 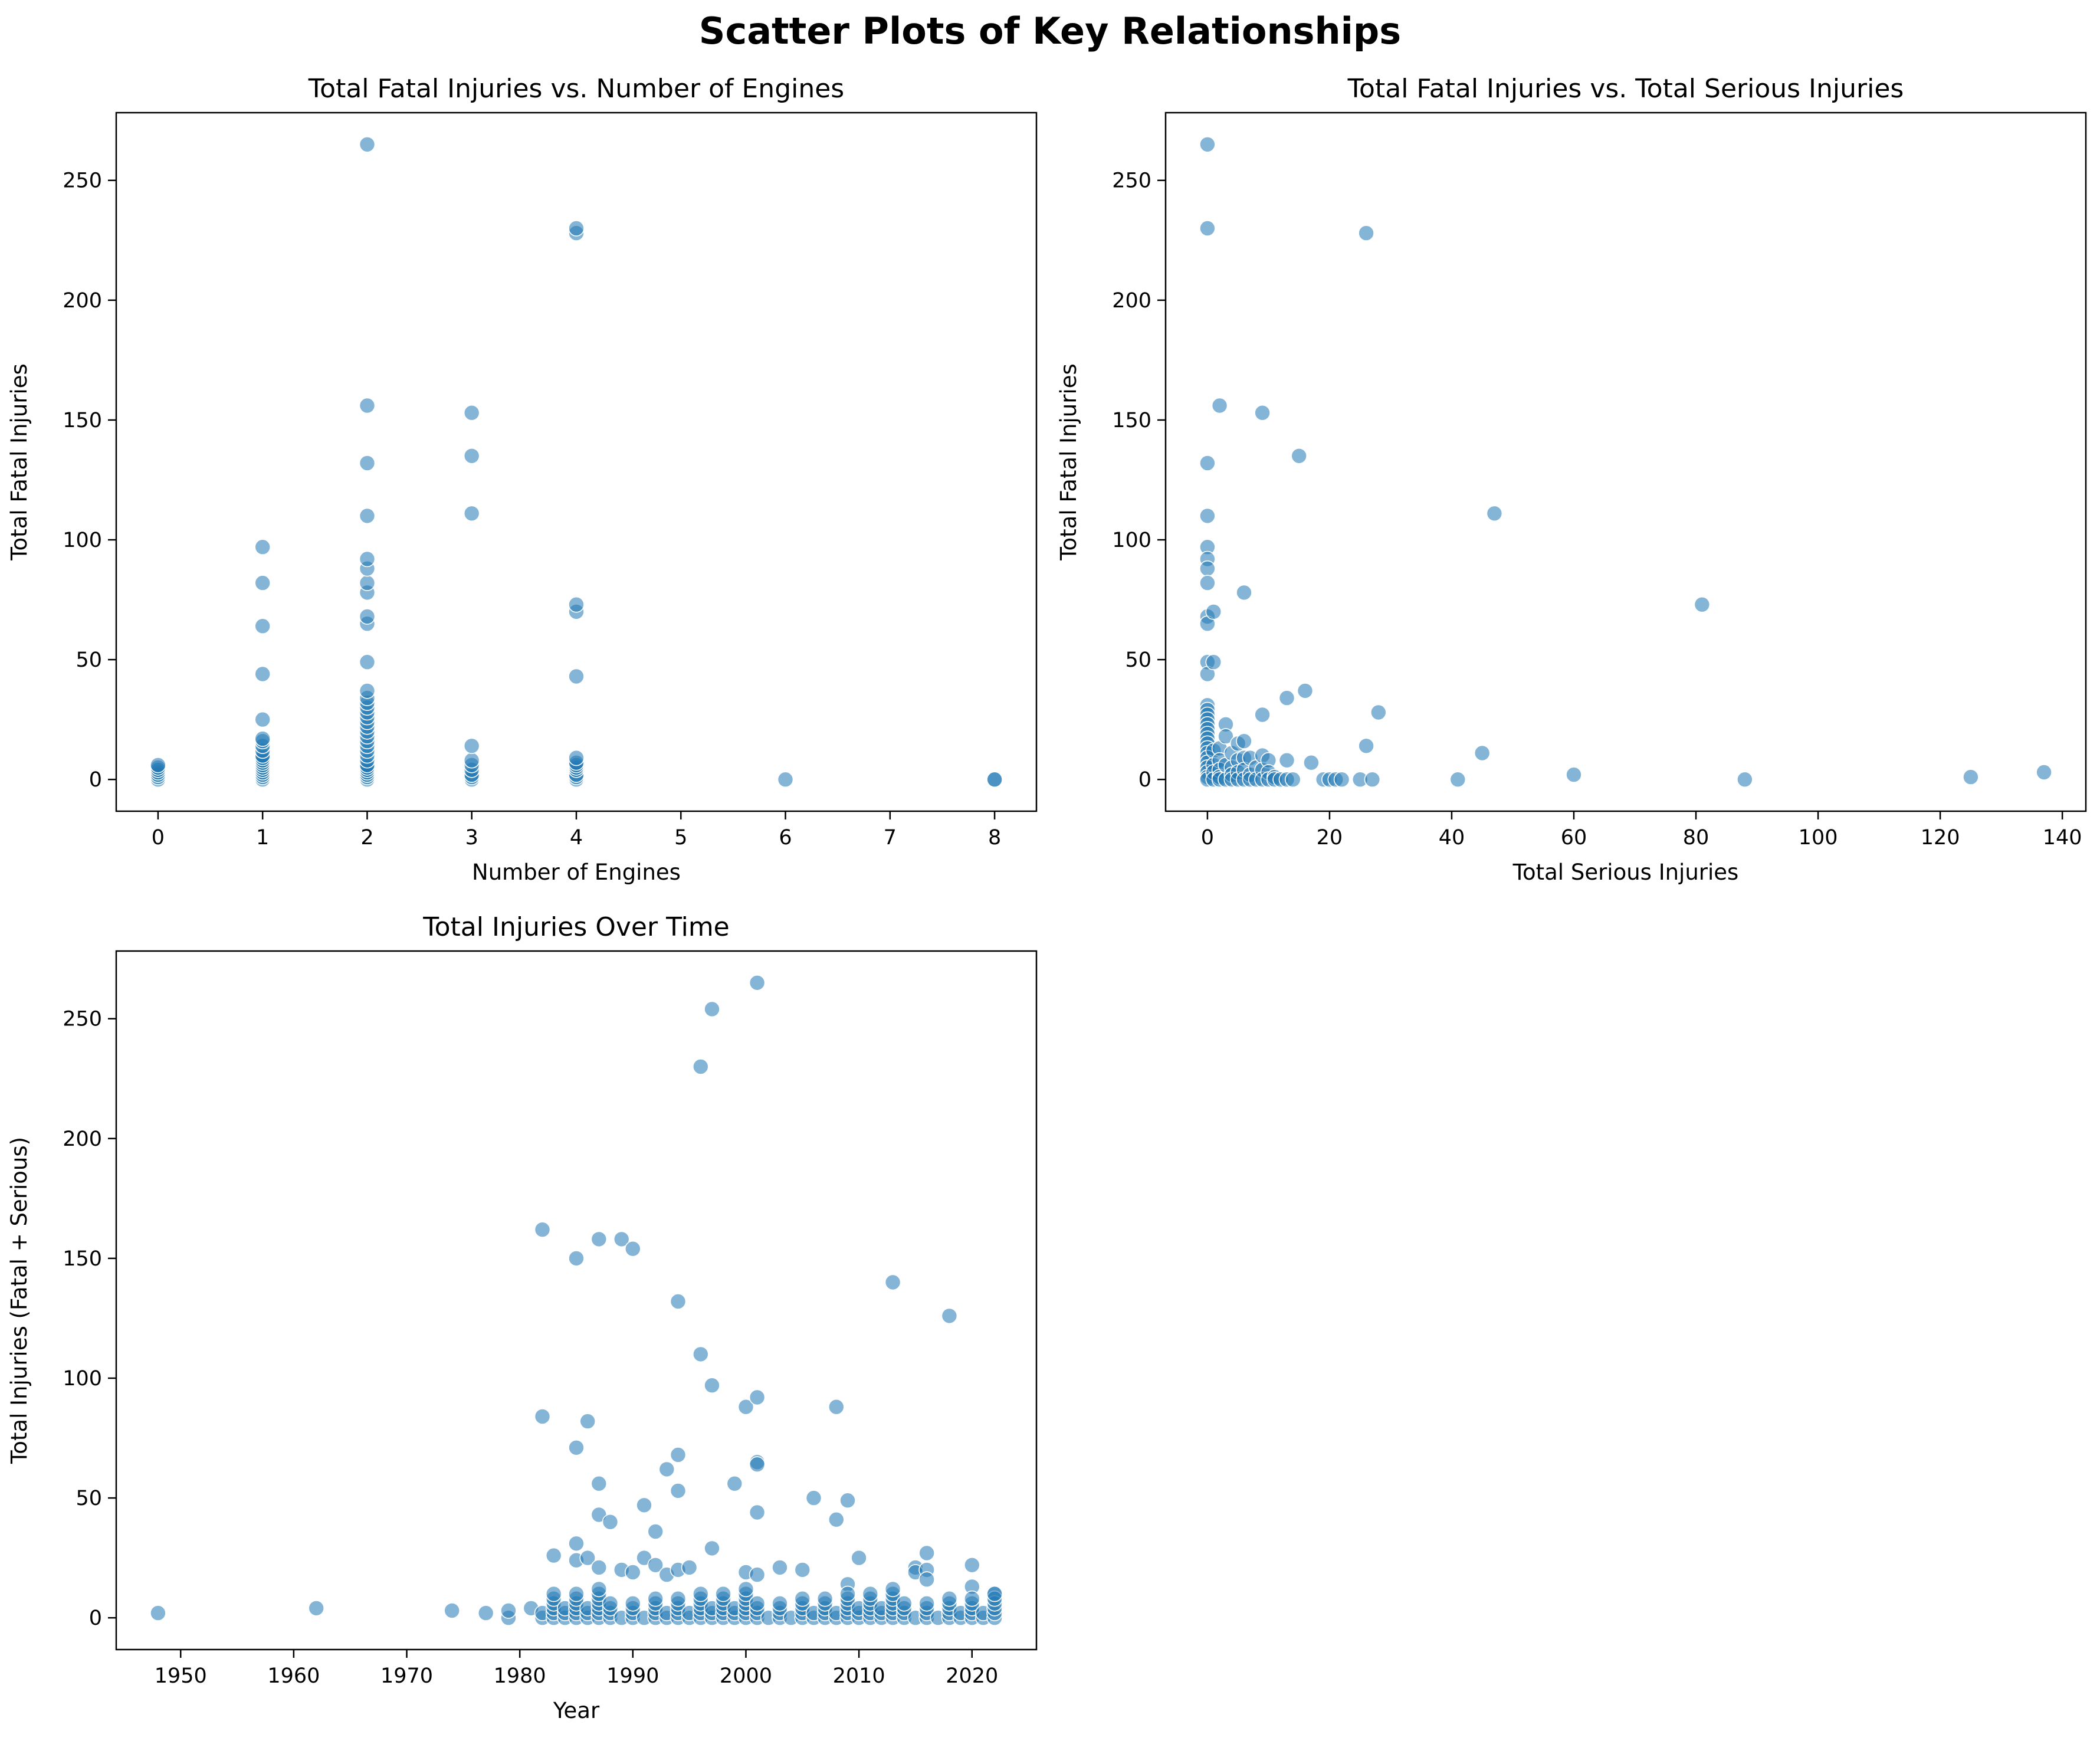 I want to click on x-tick-label: 140, so click(x=2062, y=838).